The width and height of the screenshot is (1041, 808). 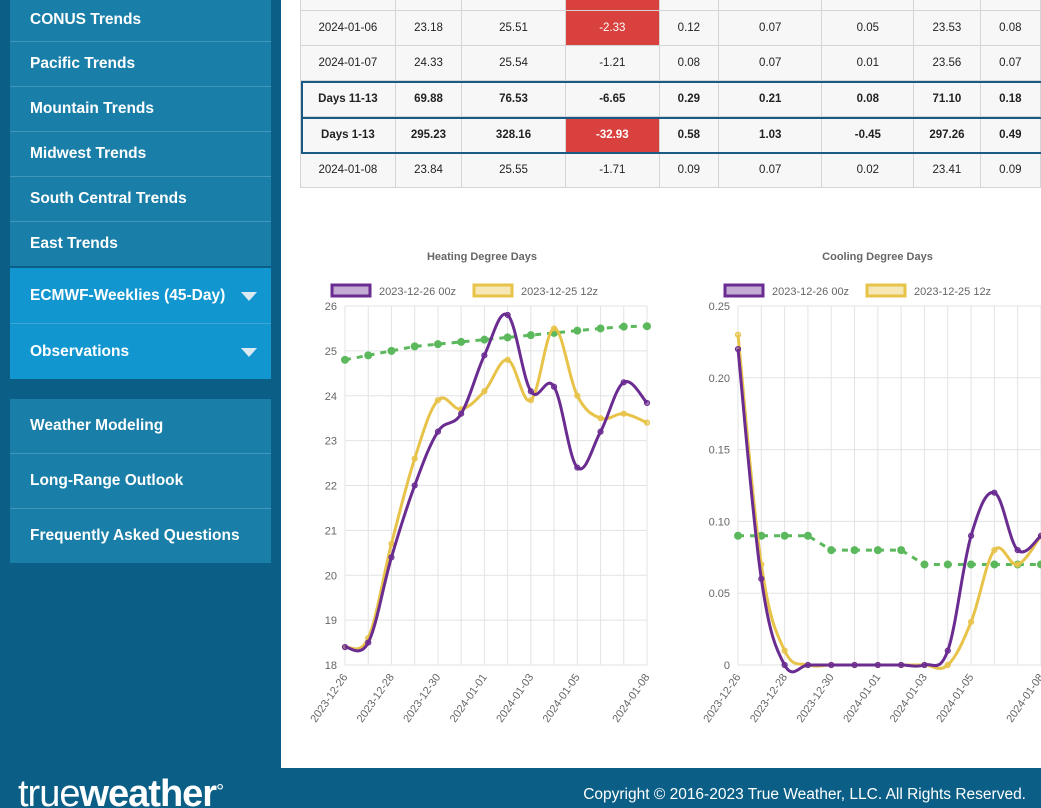 I want to click on sidebar-item-east-trends: East Trends, so click(x=140, y=244).